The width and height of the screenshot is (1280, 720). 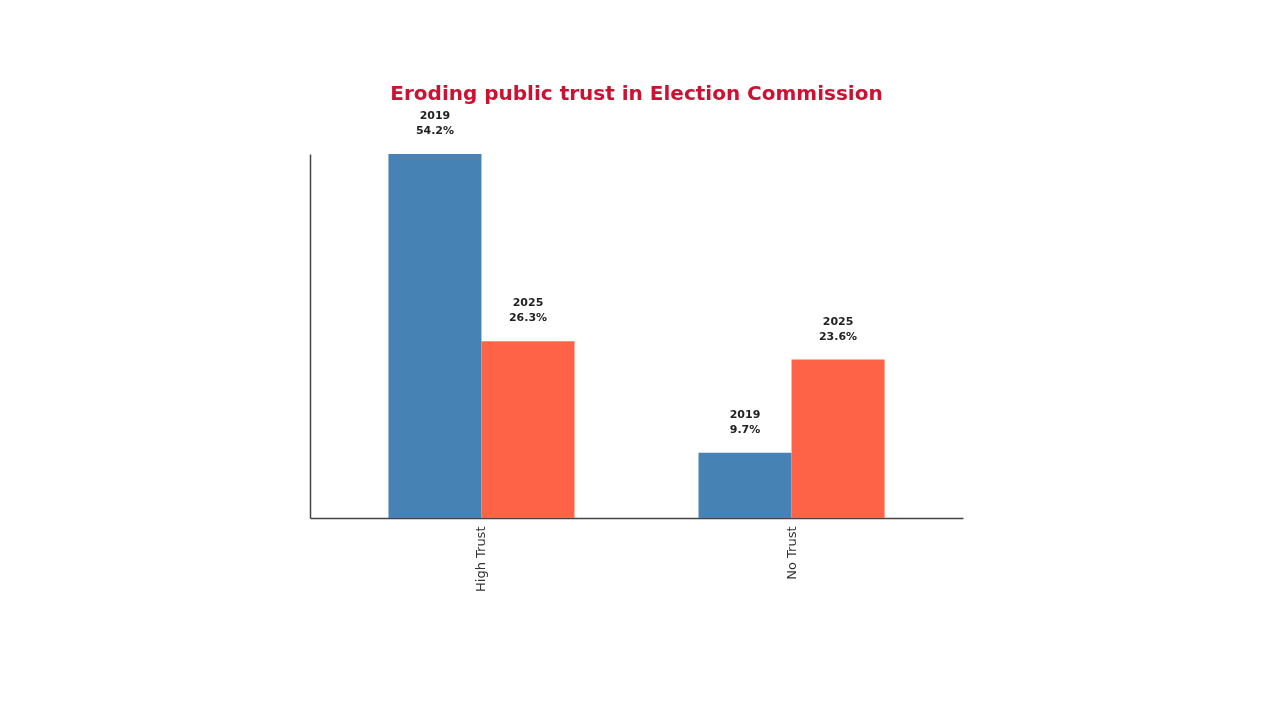 I want to click on x-tick-label: No Trust, so click(x=791, y=553).